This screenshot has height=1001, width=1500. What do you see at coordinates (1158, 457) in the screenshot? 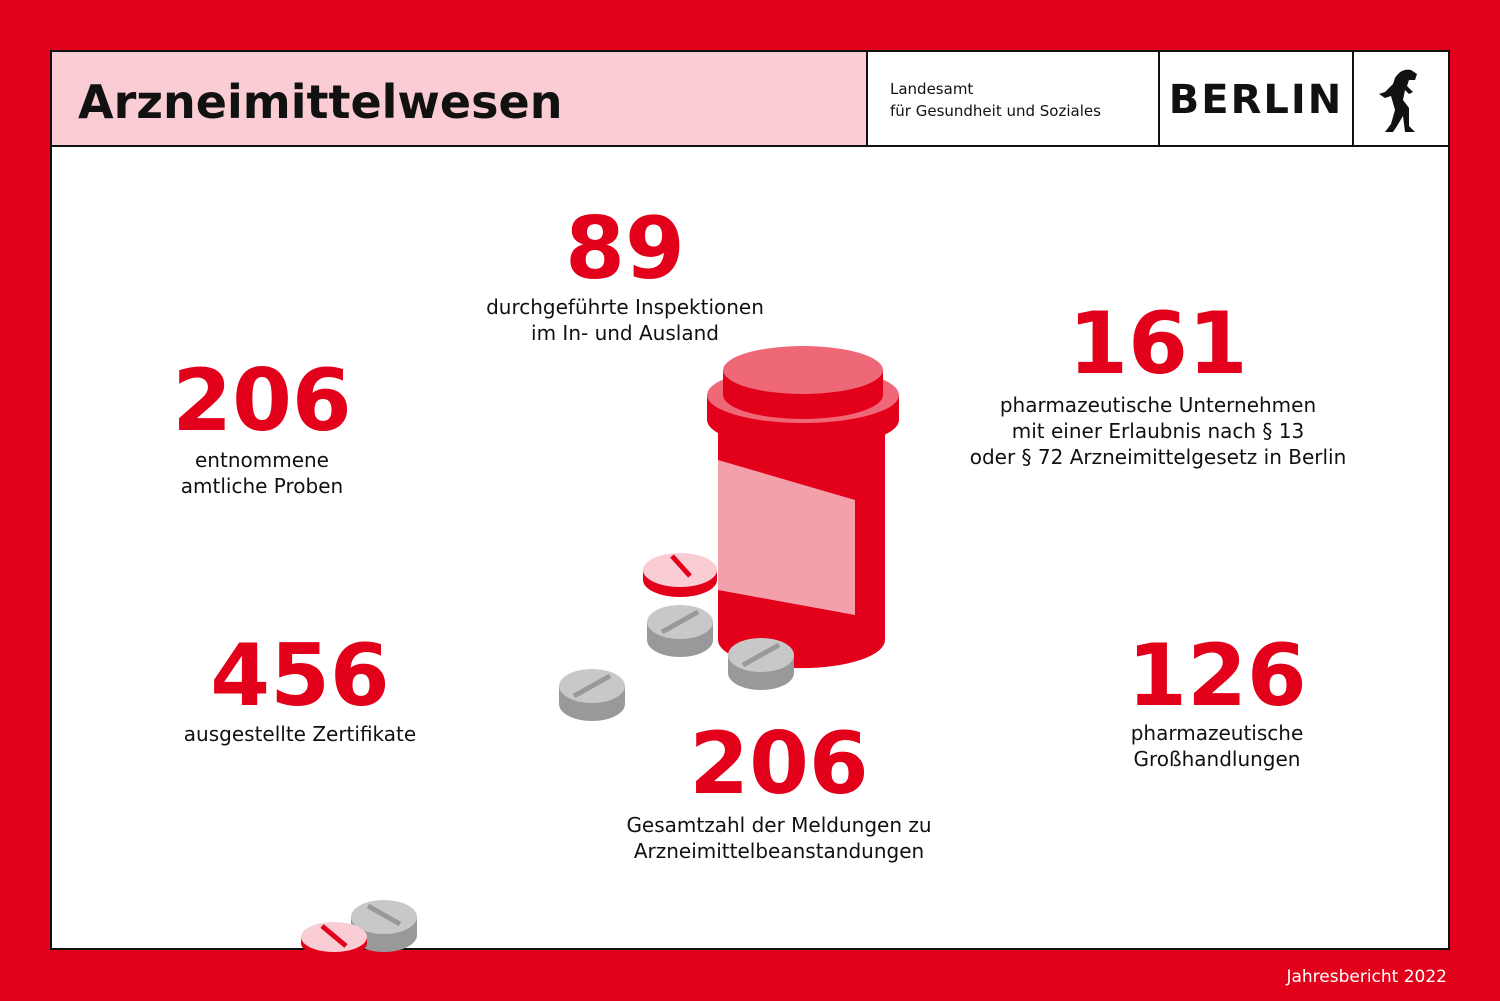
I see `stat-label: oder § 72 Arzneimittelgesetz in Berlin` at bounding box center [1158, 457].